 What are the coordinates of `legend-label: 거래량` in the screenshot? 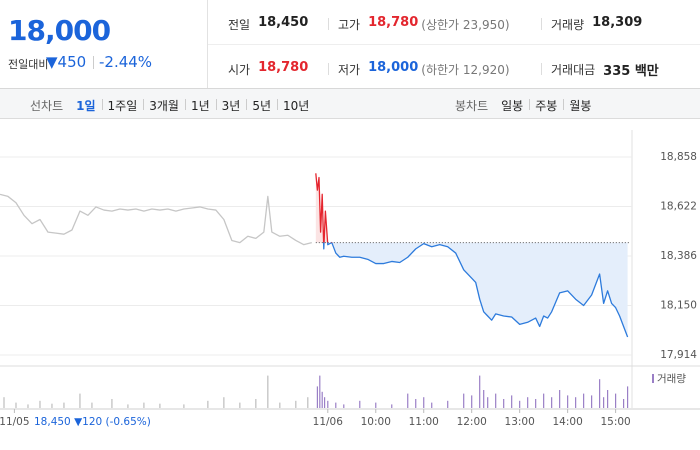 It's located at (671, 379).